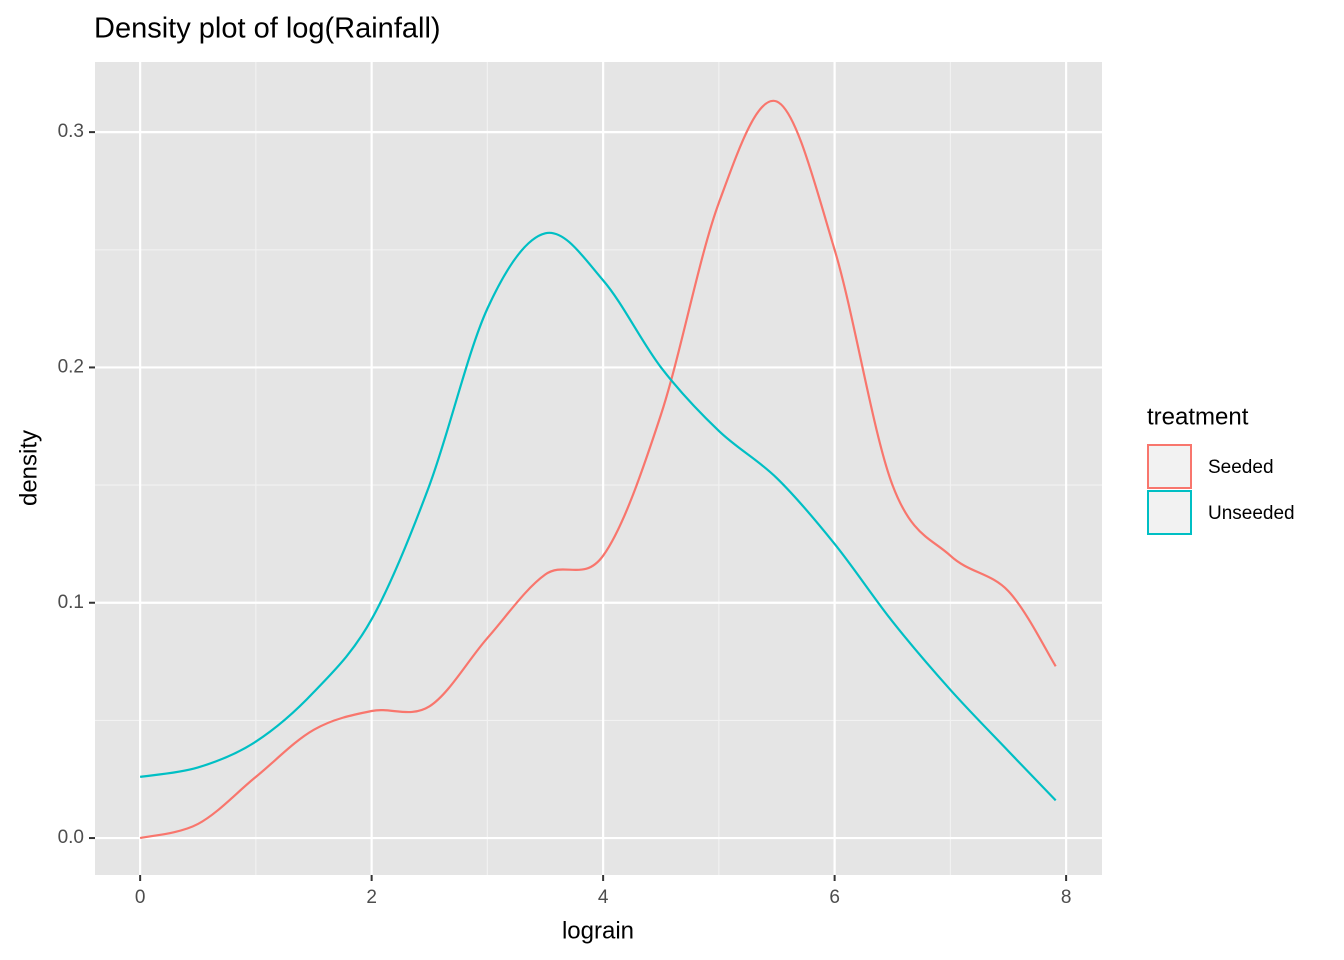 Image resolution: width=1344 pixels, height=960 pixels. I want to click on y-tick-label: 0.3, so click(71, 131).